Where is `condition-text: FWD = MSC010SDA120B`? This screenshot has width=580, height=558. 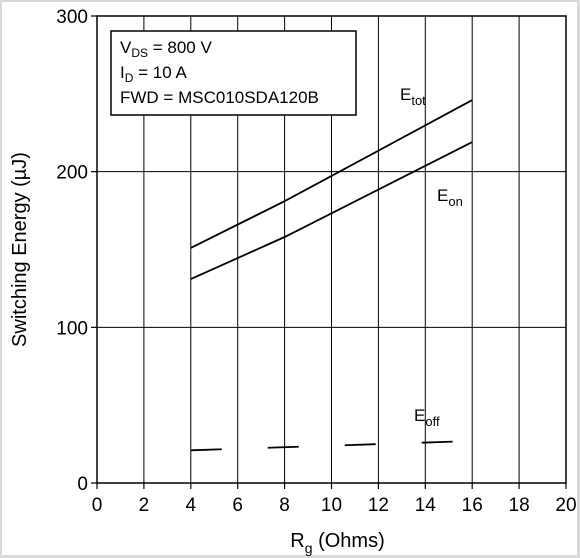
condition-text: FWD = MSC010SDA120B is located at coordinates (219, 97).